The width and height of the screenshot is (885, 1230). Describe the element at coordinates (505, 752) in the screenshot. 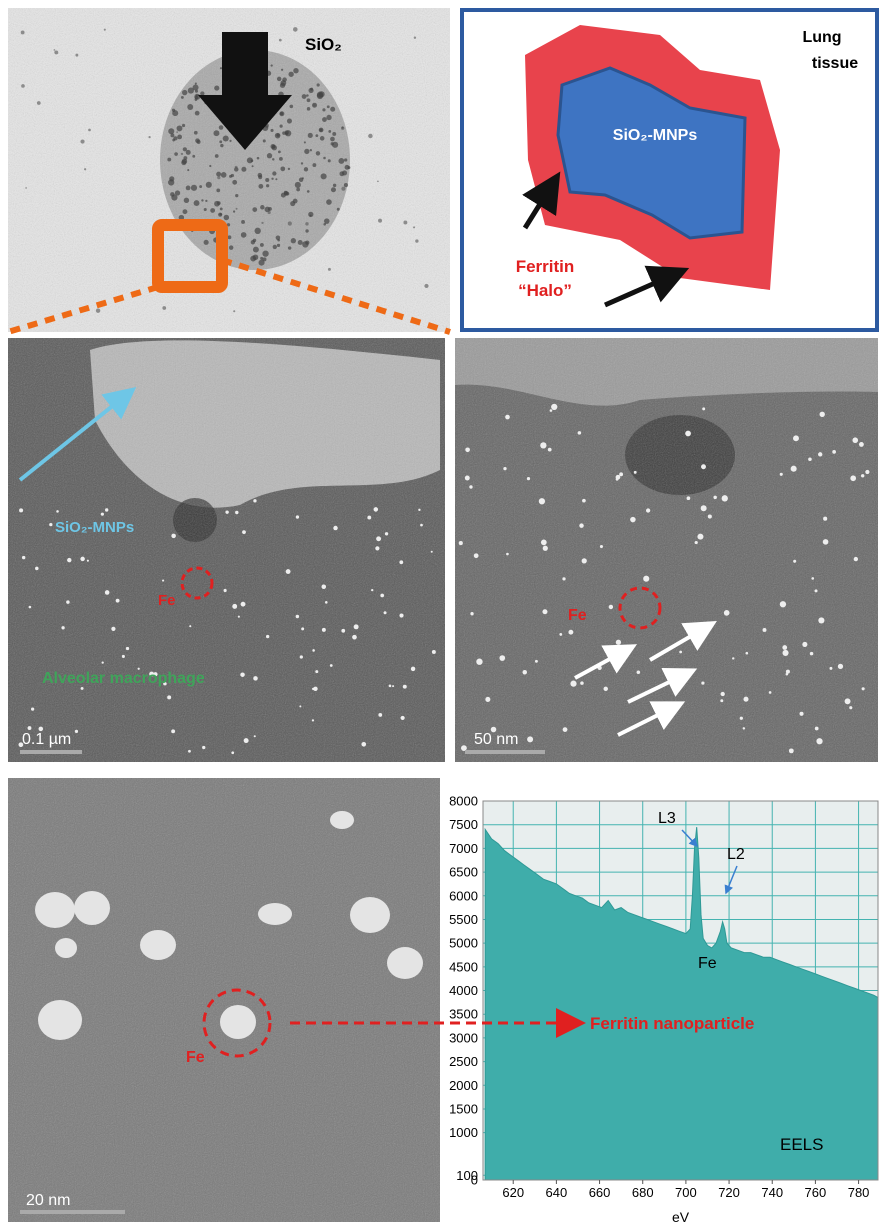

I see `scale-bar` at that location.